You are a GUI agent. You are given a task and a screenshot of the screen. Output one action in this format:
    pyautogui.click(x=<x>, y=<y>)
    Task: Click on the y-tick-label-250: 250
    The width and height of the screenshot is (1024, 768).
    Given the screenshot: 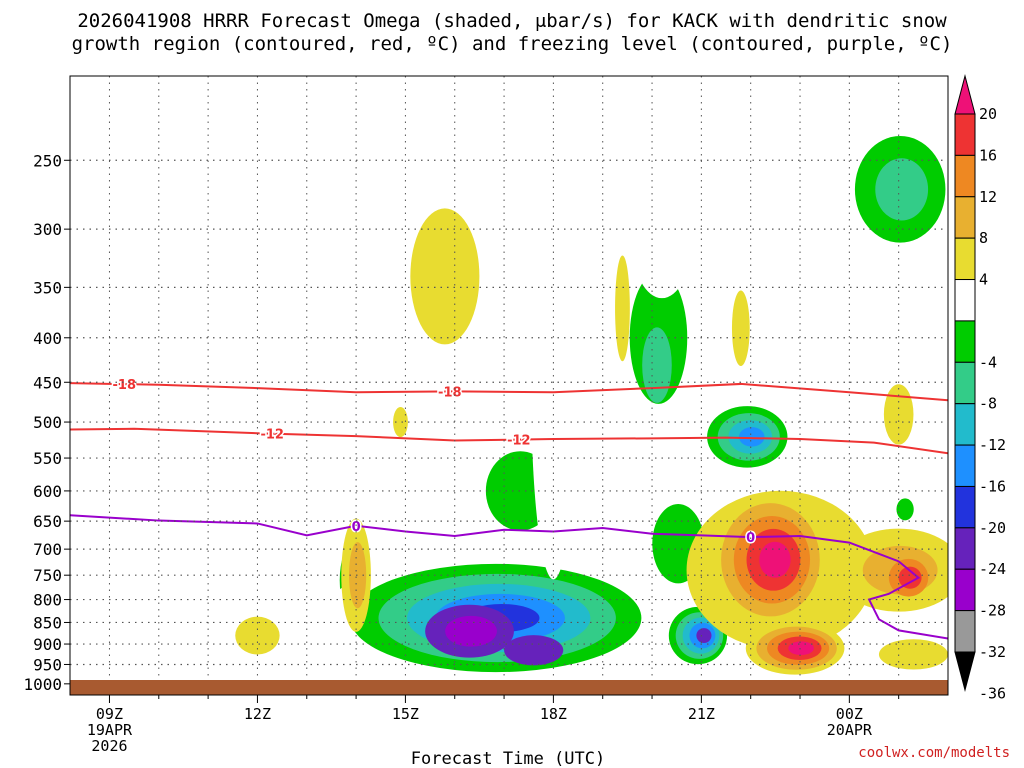 What is the action you would take?
    pyautogui.click(x=47, y=160)
    